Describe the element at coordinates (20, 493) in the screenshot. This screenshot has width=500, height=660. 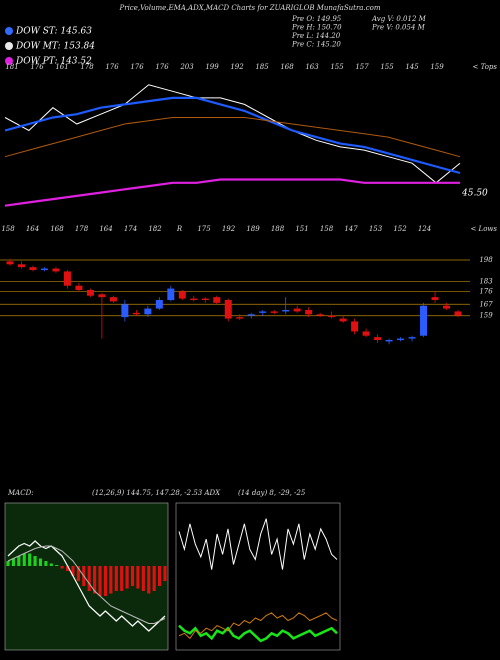
I see `macd-title: MACD:` at that location.